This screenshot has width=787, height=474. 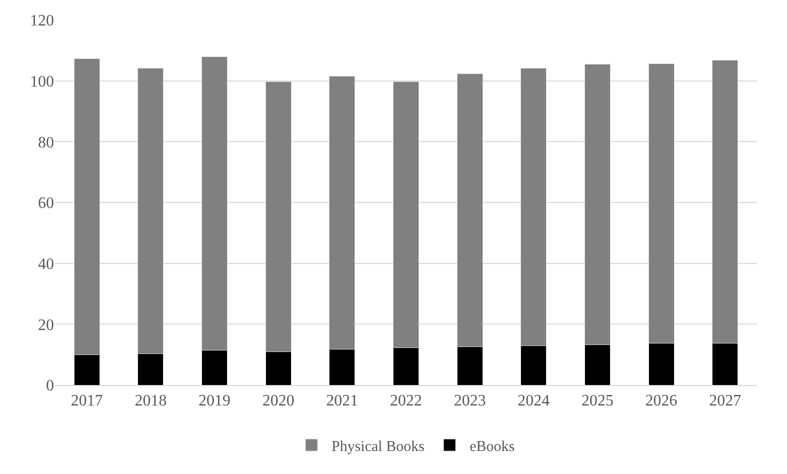 What do you see at coordinates (378, 446) in the screenshot?
I see `legend-label: Physical Books` at bounding box center [378, 446].